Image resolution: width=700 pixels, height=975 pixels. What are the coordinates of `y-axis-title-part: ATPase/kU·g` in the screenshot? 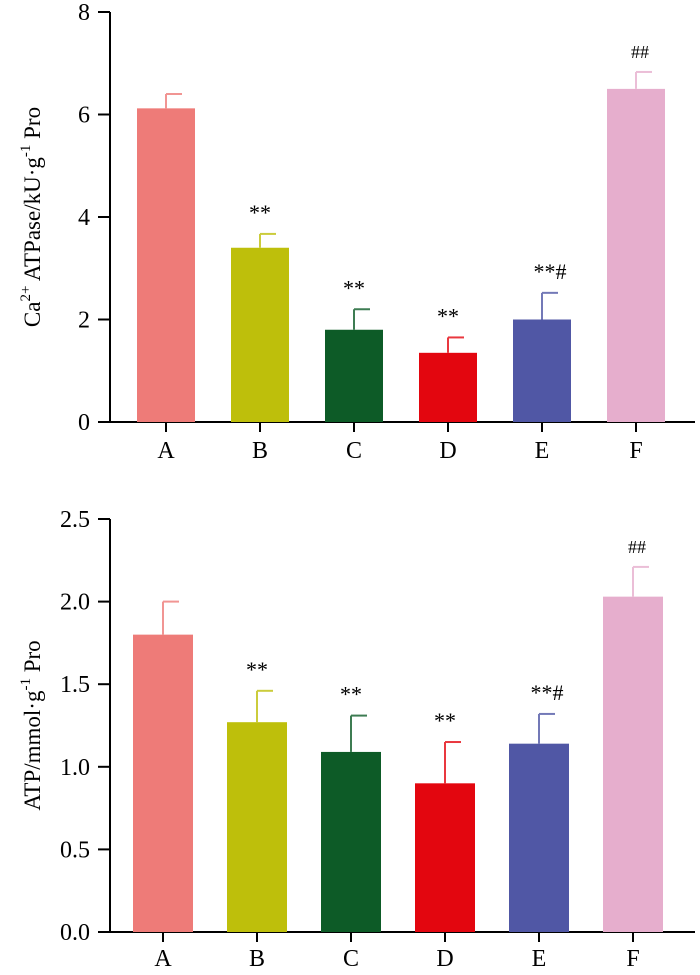 It's located at (32, 221).